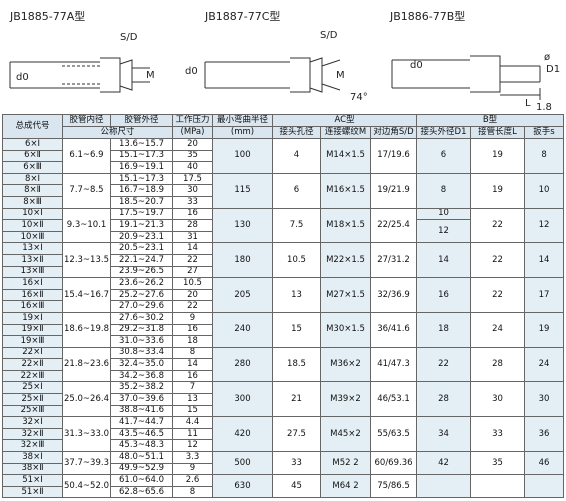 The width and height of the screenshot is (566, 501). I want to click on table-cell: 75/86.5, so click(393, 486).